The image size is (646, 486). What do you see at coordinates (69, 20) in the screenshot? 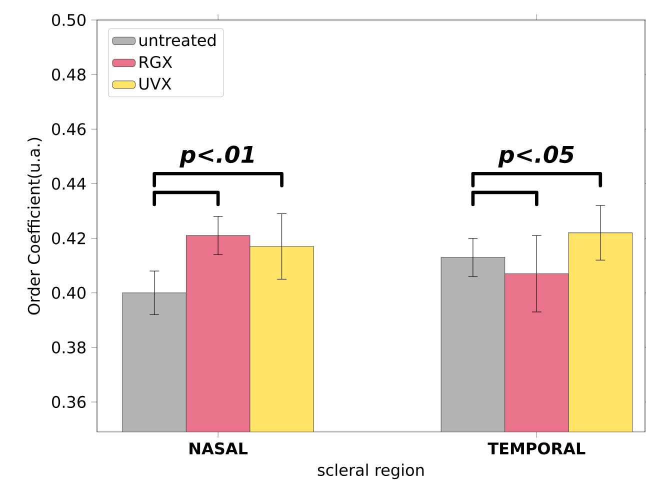
I see `y-tick-label: 0.50` at bounding box center [69, 20].